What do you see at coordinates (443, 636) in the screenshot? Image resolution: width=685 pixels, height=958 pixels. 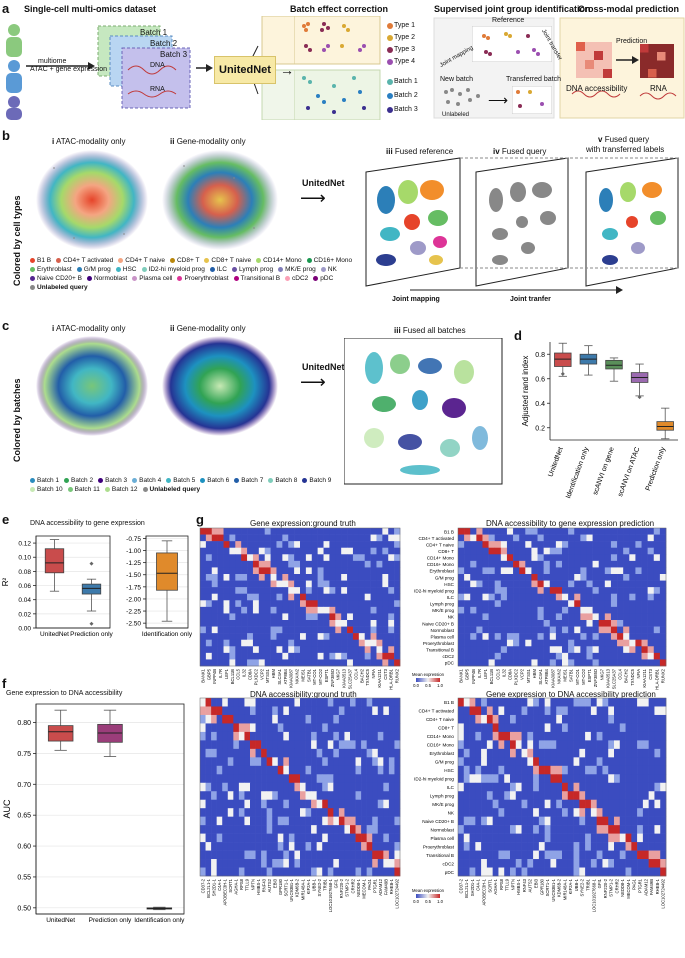 I see `row-label-top: Plasma cell` at bounding box center [443, 636].